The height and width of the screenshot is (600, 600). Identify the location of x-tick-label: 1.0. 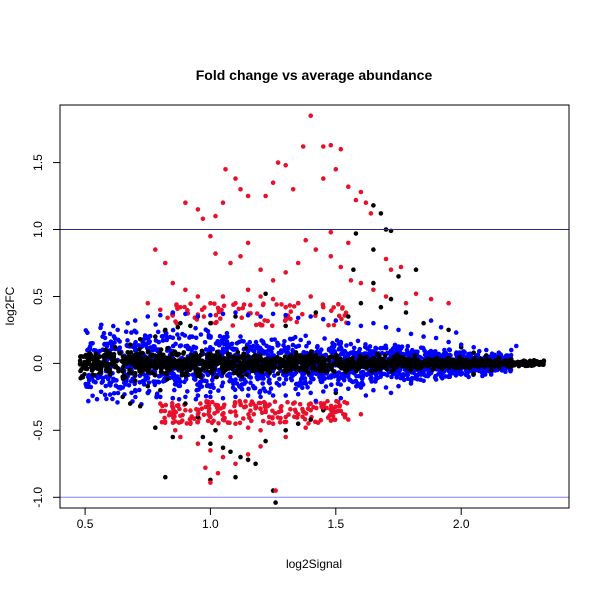
(210, 524).